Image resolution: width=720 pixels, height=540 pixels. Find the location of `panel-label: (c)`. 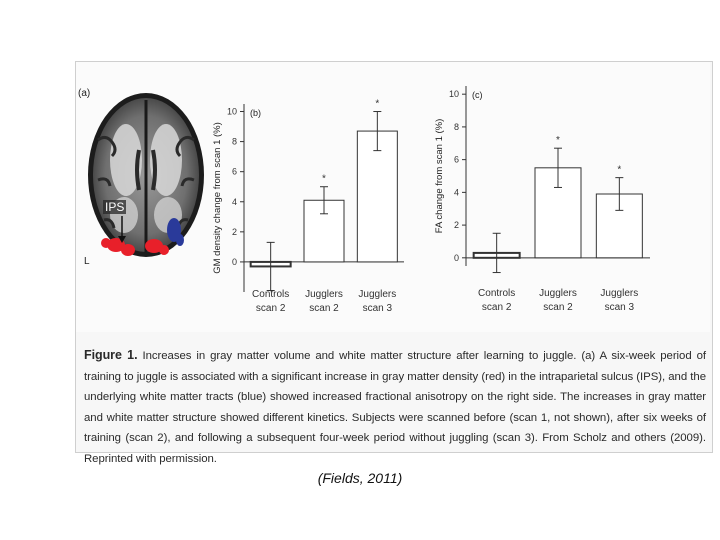

panel-label: (c) is located at coordinates (477, 95).